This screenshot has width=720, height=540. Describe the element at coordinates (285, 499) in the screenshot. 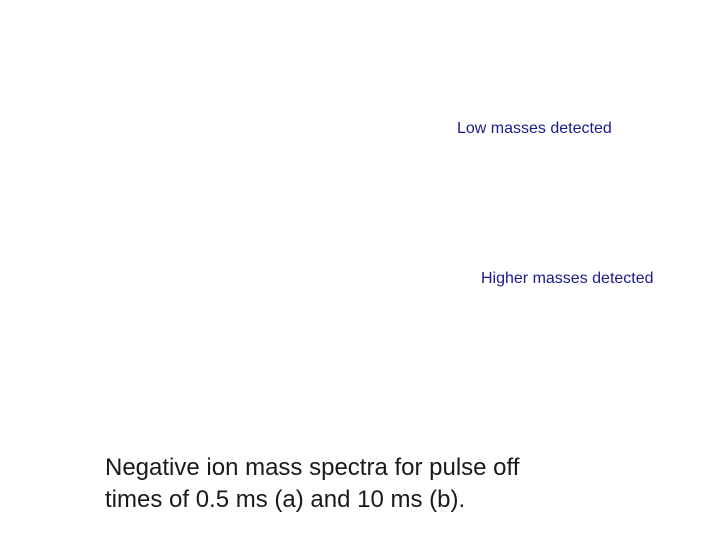

I see `caption-line-2: times of 0.5 ms (a) and 10 ms (b).` at that location.